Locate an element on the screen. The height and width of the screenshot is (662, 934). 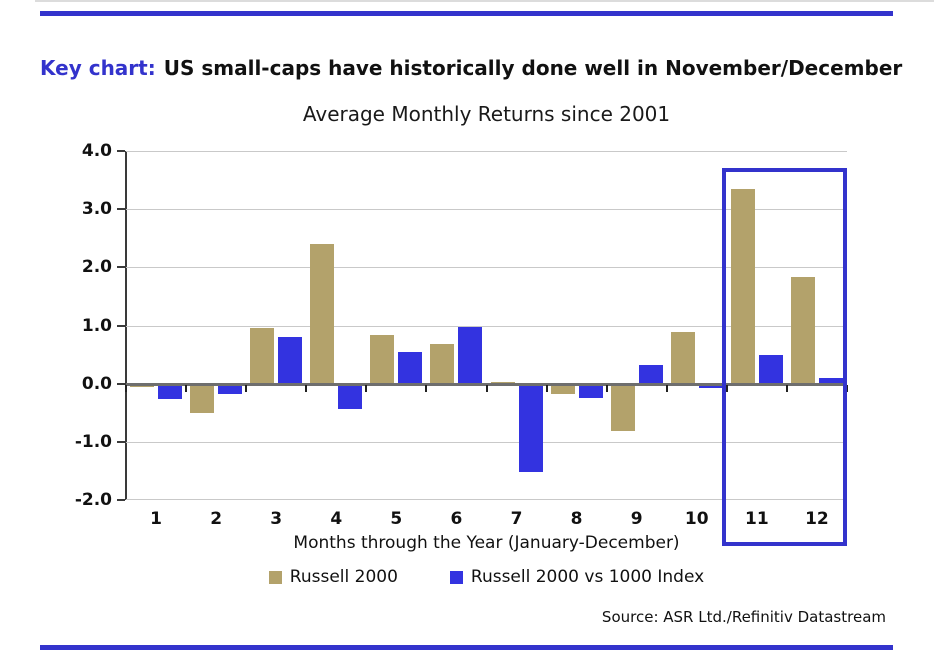
month-label-11: 11 is located at coordinates (756, 519).